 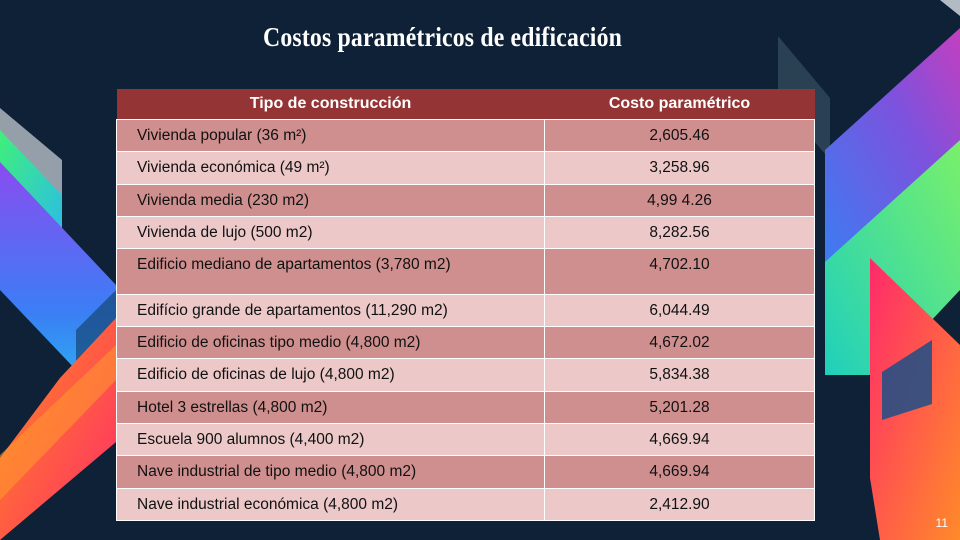 What do you see at coordinates (330, 504) in the screenshot?
I see `cell-tipo: Nave industrial económica (4,800 m2)` at bounding box center [330, 504].